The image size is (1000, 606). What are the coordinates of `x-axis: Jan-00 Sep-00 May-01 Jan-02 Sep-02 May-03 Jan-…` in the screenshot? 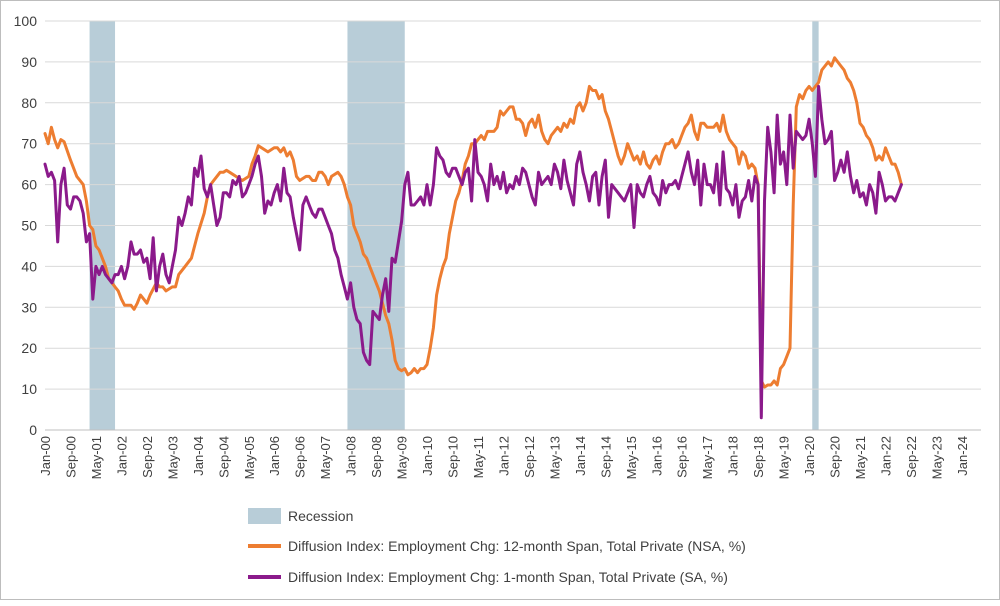 It's located at (509, 454).